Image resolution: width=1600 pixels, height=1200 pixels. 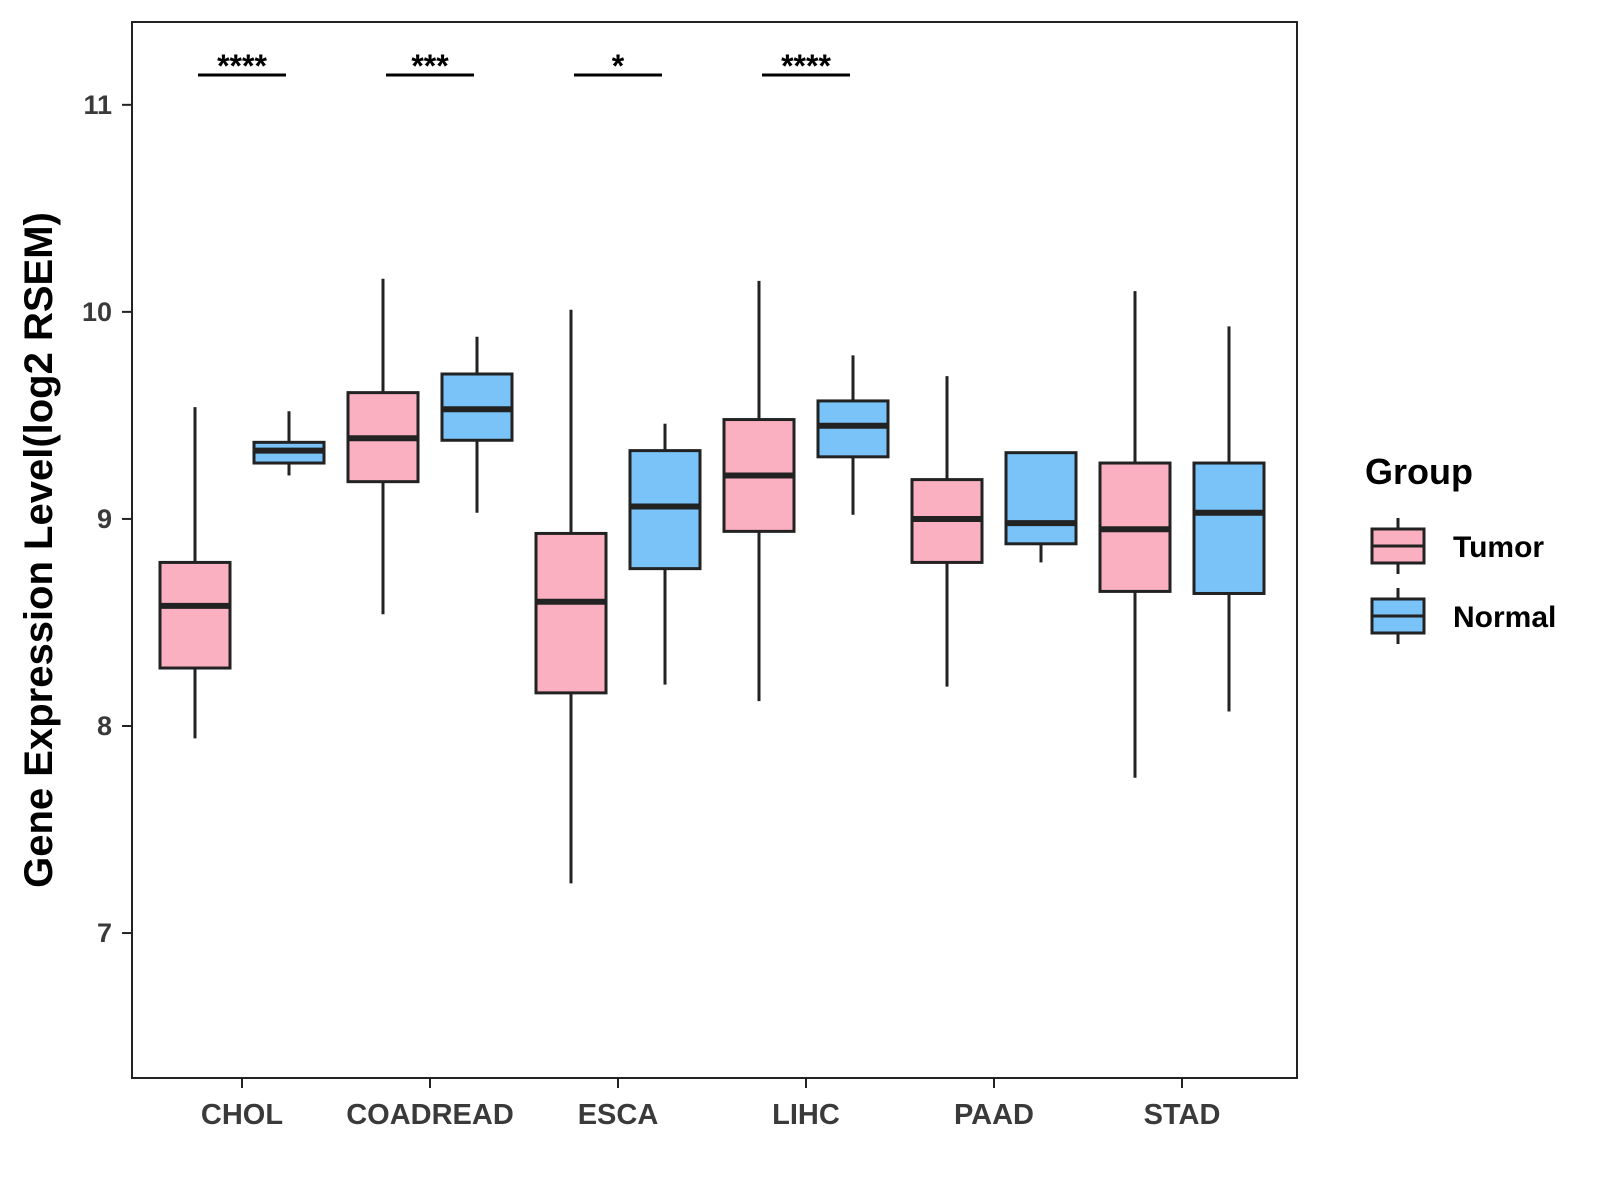 What do you see at coordinates (1398, 616) in the screenshot?
I see `legend-key-normal` at bounding box center [1398, 616].